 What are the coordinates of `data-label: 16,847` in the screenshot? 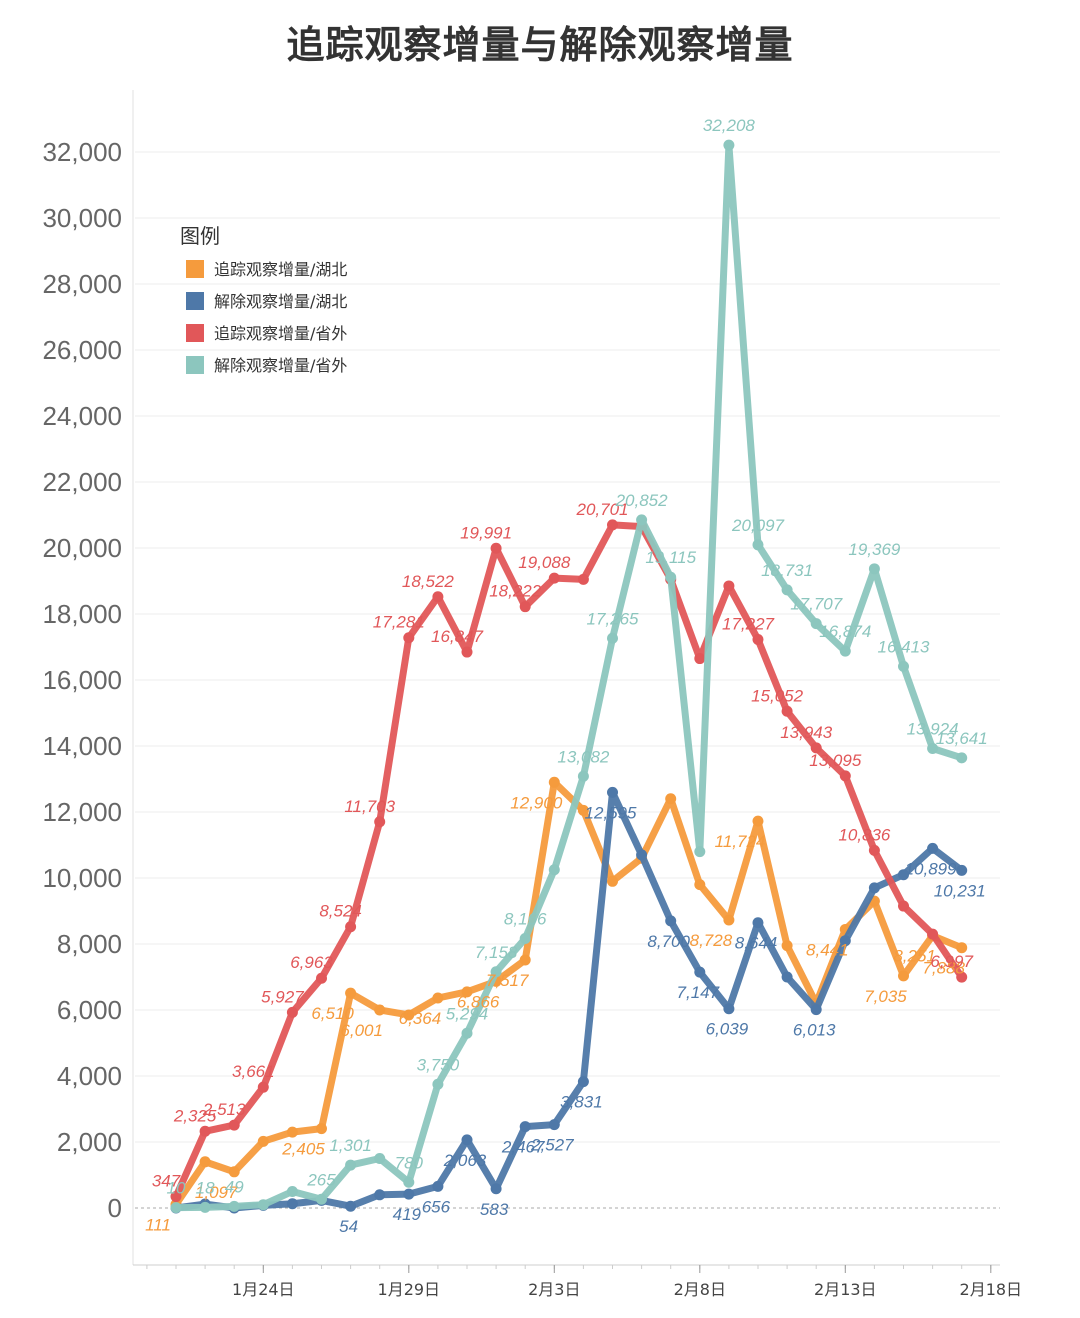 It's located at (457, 636).